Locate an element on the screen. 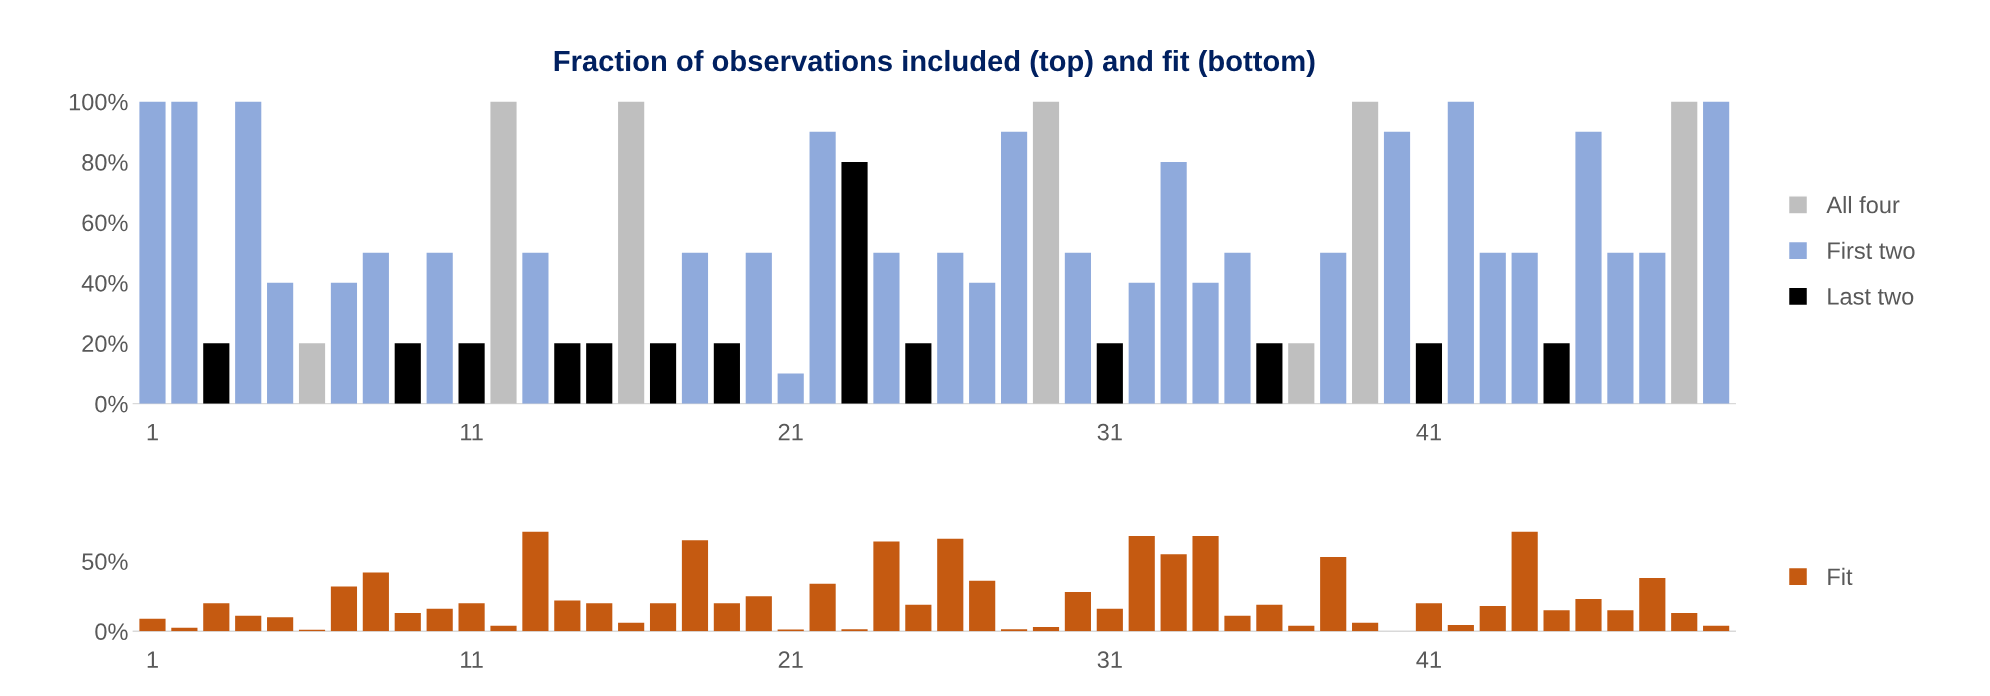  y-tick-label: 100% is located at coordinates (98, 102).